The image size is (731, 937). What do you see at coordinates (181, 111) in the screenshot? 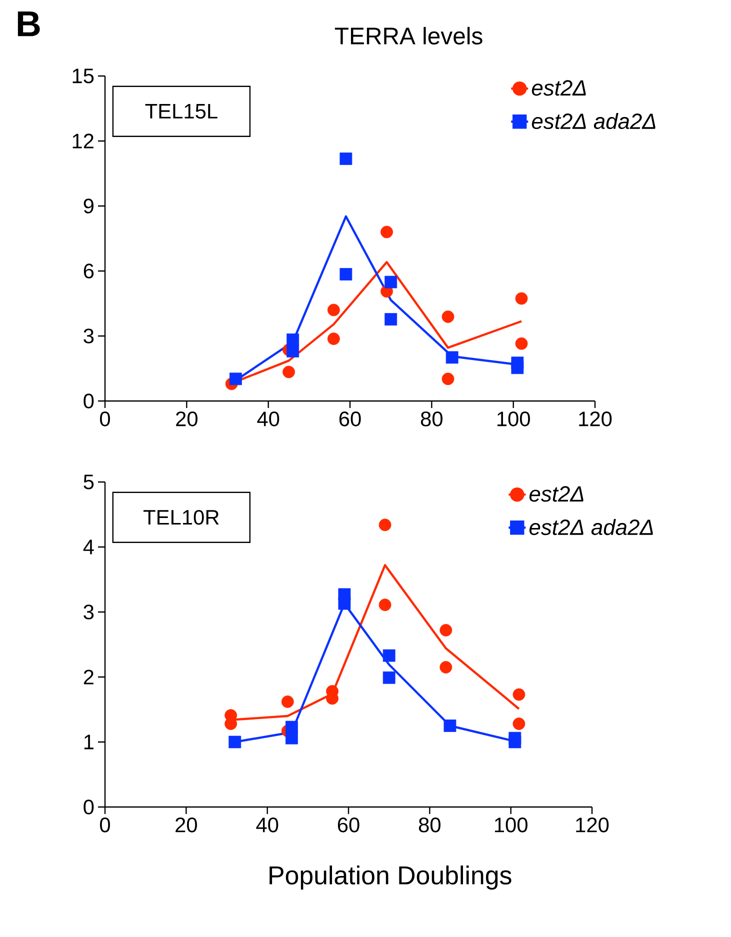
I see `annotation: TEL15L` at bounding box center [181, 111].